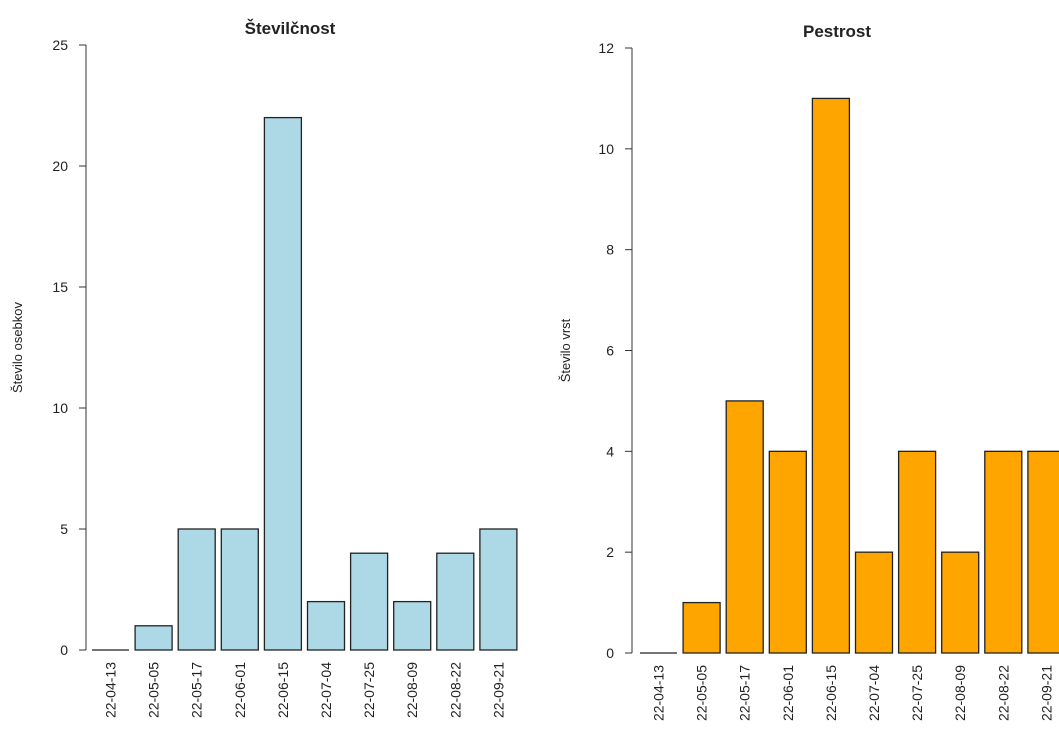 The image size is (1059, 737). What do you see at coordinates (60, 166) in the screenshot?
I see `y-tick-label: 20` at bounding box center [60, 166].